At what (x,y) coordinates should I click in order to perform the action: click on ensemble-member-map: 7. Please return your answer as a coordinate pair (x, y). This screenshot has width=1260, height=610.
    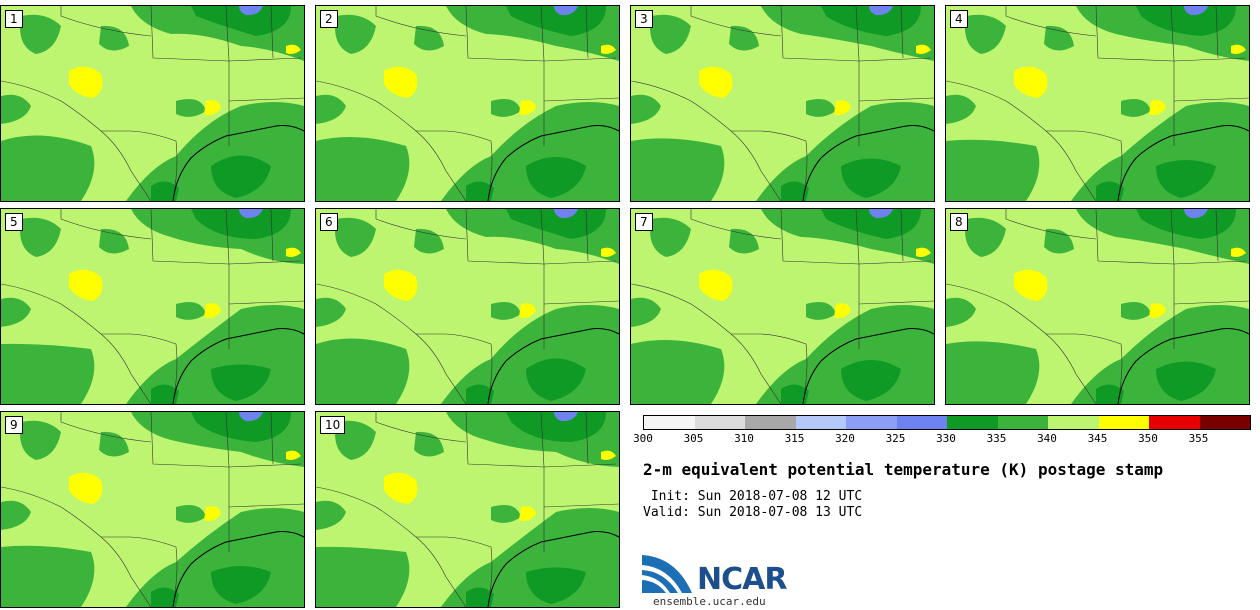
    Looking at the image, I should click on (782, 306).